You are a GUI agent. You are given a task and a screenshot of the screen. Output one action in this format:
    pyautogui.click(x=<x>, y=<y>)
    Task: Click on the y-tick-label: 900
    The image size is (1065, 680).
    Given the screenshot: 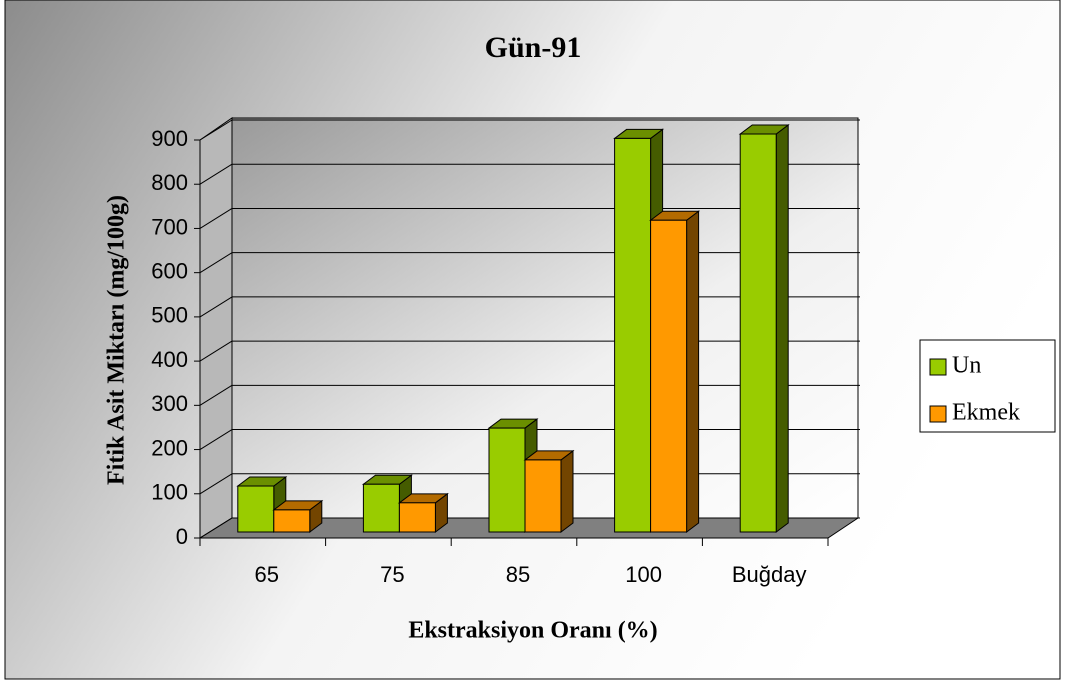 What is the action you would take?
    pyautogui.click(x=169, y=138)
    